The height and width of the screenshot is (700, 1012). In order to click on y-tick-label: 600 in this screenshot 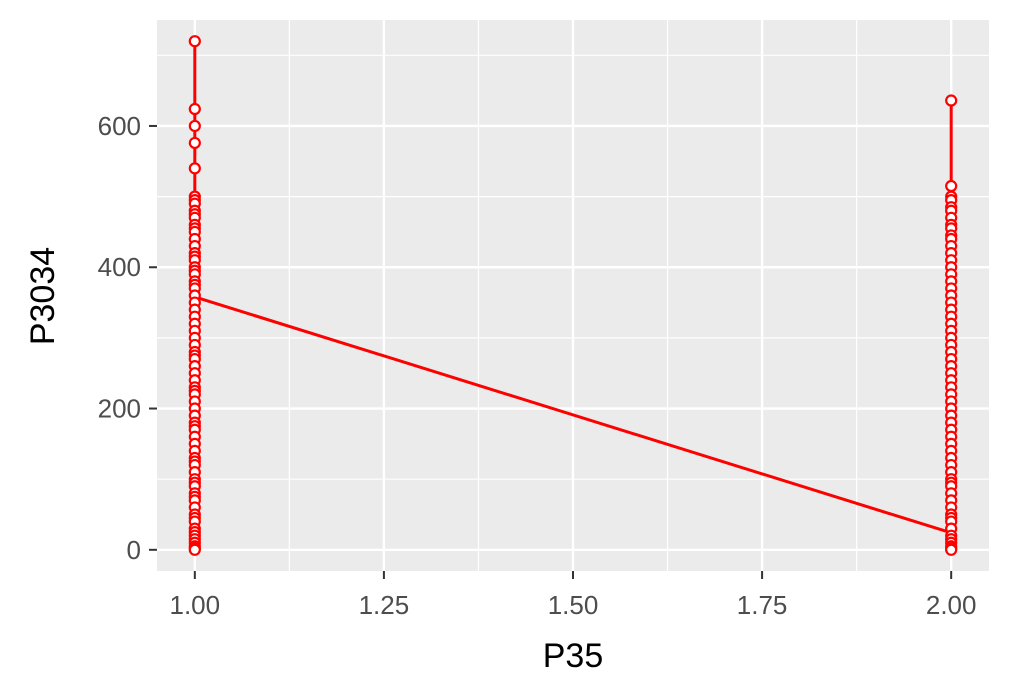, I will do `click(119, 126)`.